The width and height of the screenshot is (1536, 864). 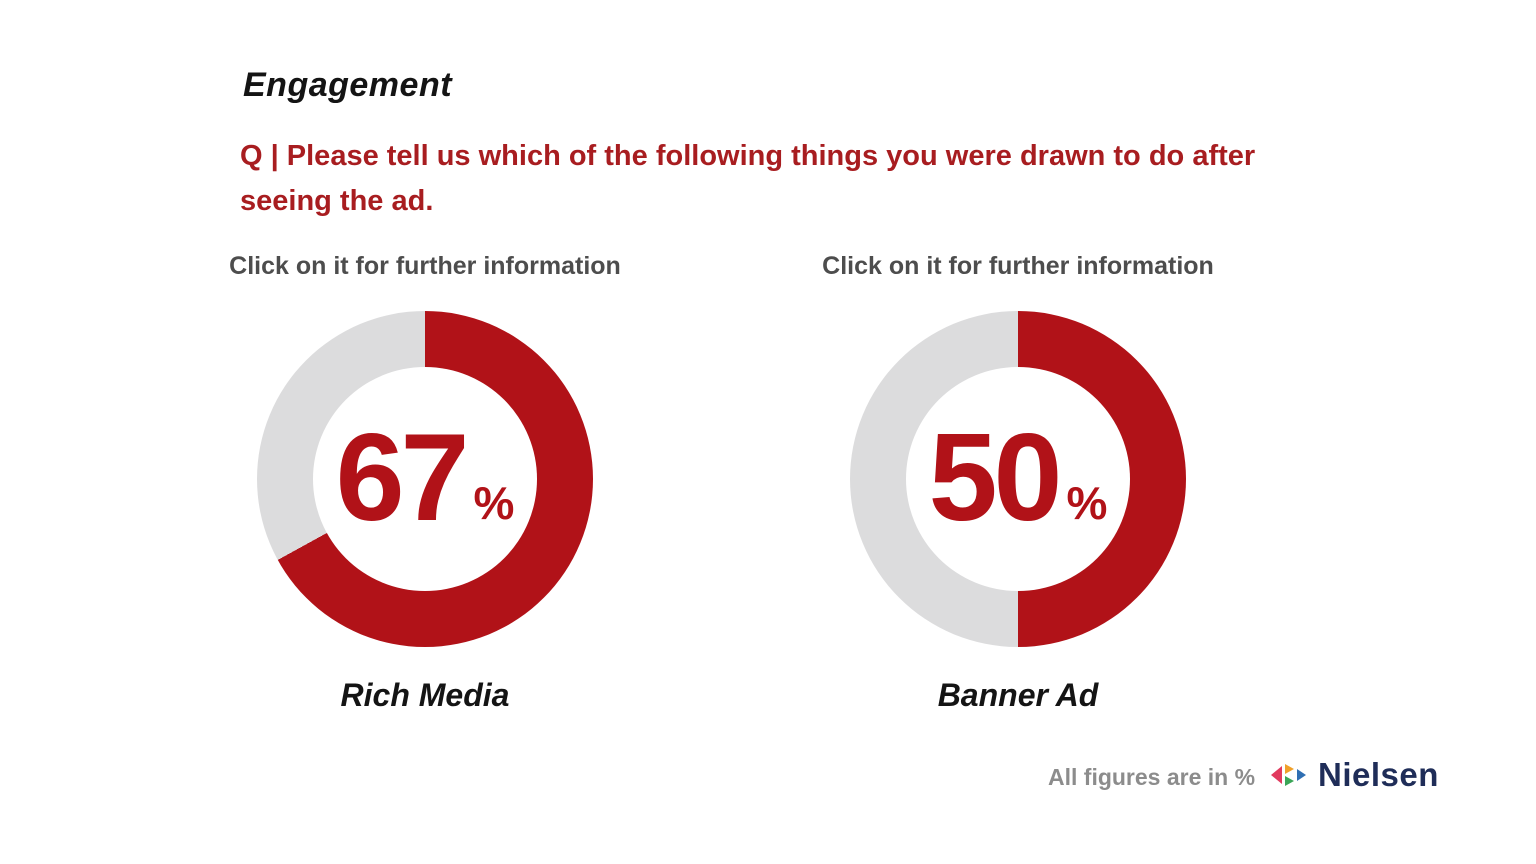 I want to click on donut-value: 67, so click(x=402, y=478).